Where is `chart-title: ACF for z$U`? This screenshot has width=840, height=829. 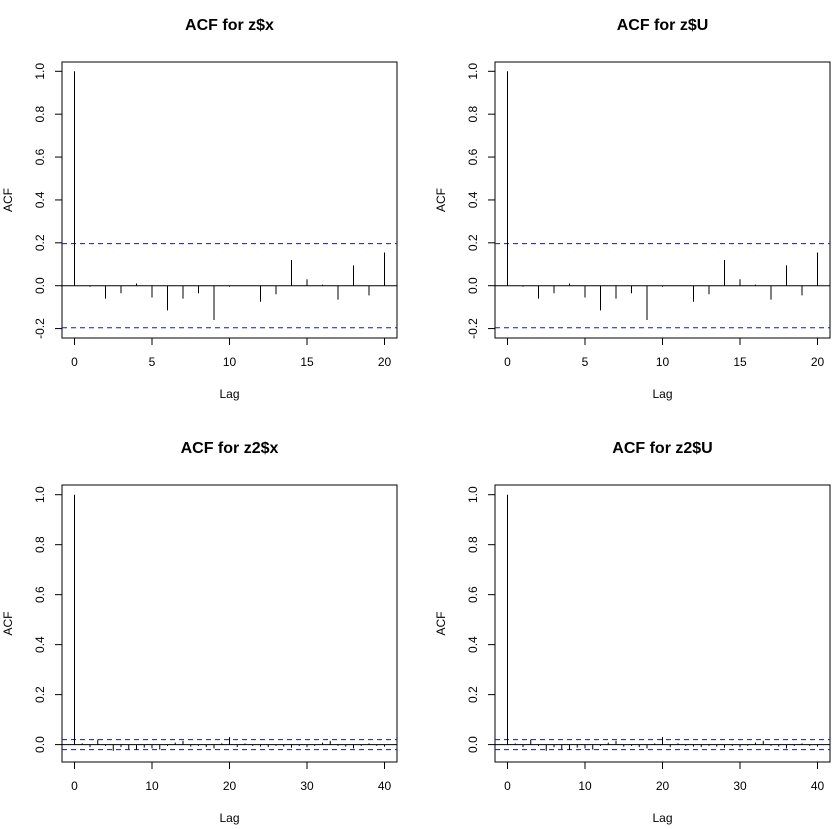
chart-title: ACF for z$U is located at coordinates (663, 25).